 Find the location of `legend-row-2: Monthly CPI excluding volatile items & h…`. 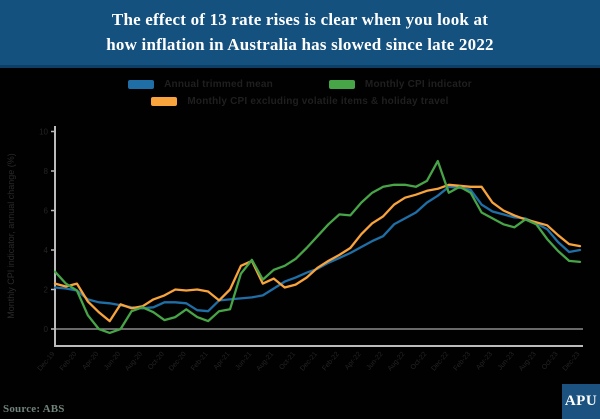

legend-row-2: Monthly CPI excluding volatile items & h… is located at coordinates (300, 101).